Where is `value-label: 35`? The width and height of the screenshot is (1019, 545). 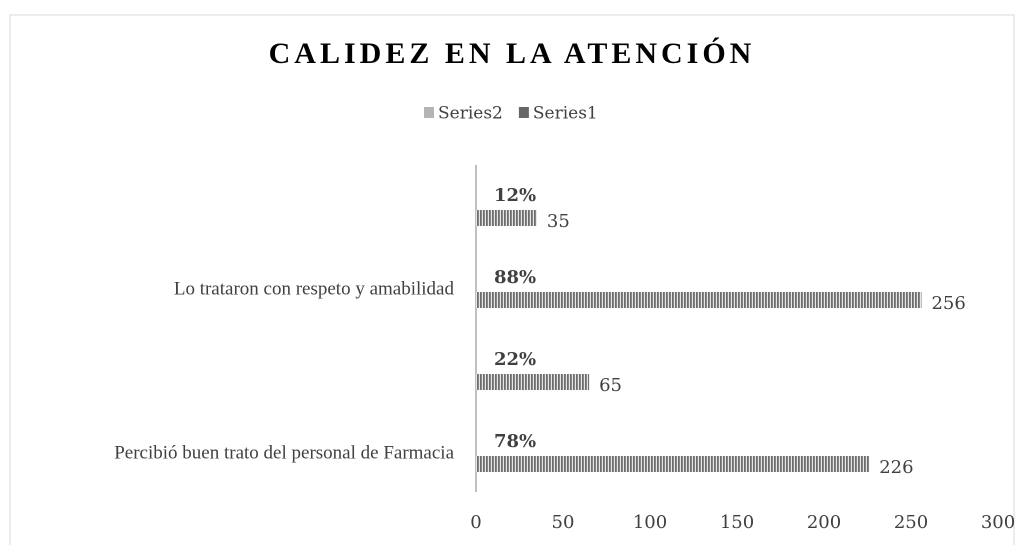
value-label: 35 is located at coordinates (558, 221).